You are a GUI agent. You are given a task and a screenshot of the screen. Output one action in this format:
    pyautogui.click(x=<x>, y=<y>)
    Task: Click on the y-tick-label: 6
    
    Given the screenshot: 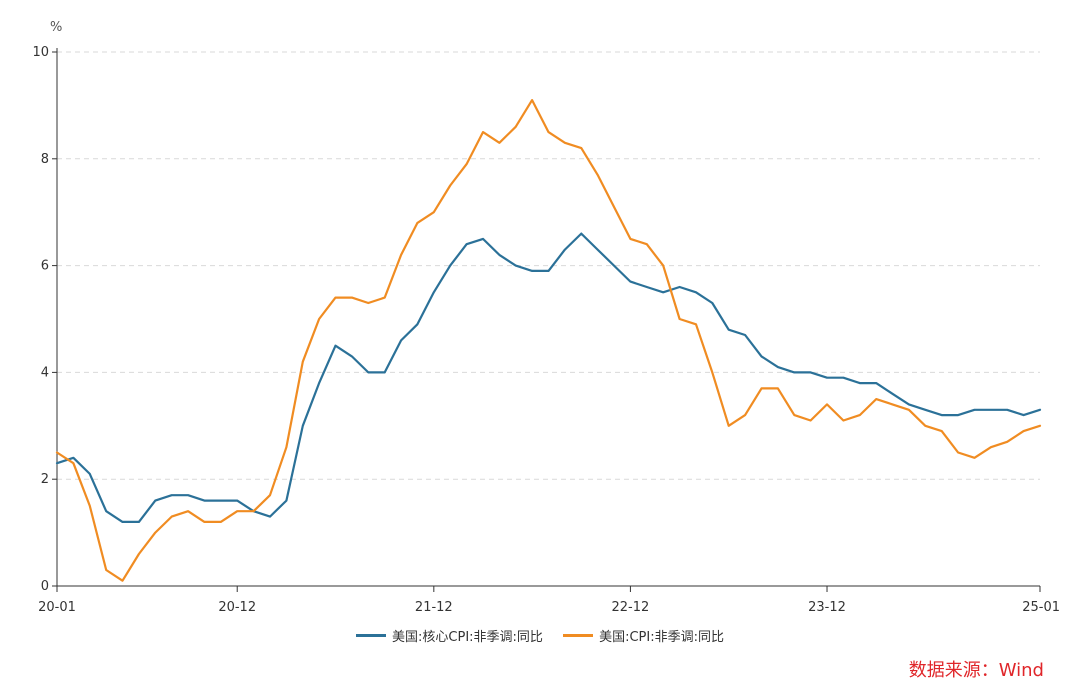 What is the action you would take?
    pyautogui.click(x=45, y=266)
    